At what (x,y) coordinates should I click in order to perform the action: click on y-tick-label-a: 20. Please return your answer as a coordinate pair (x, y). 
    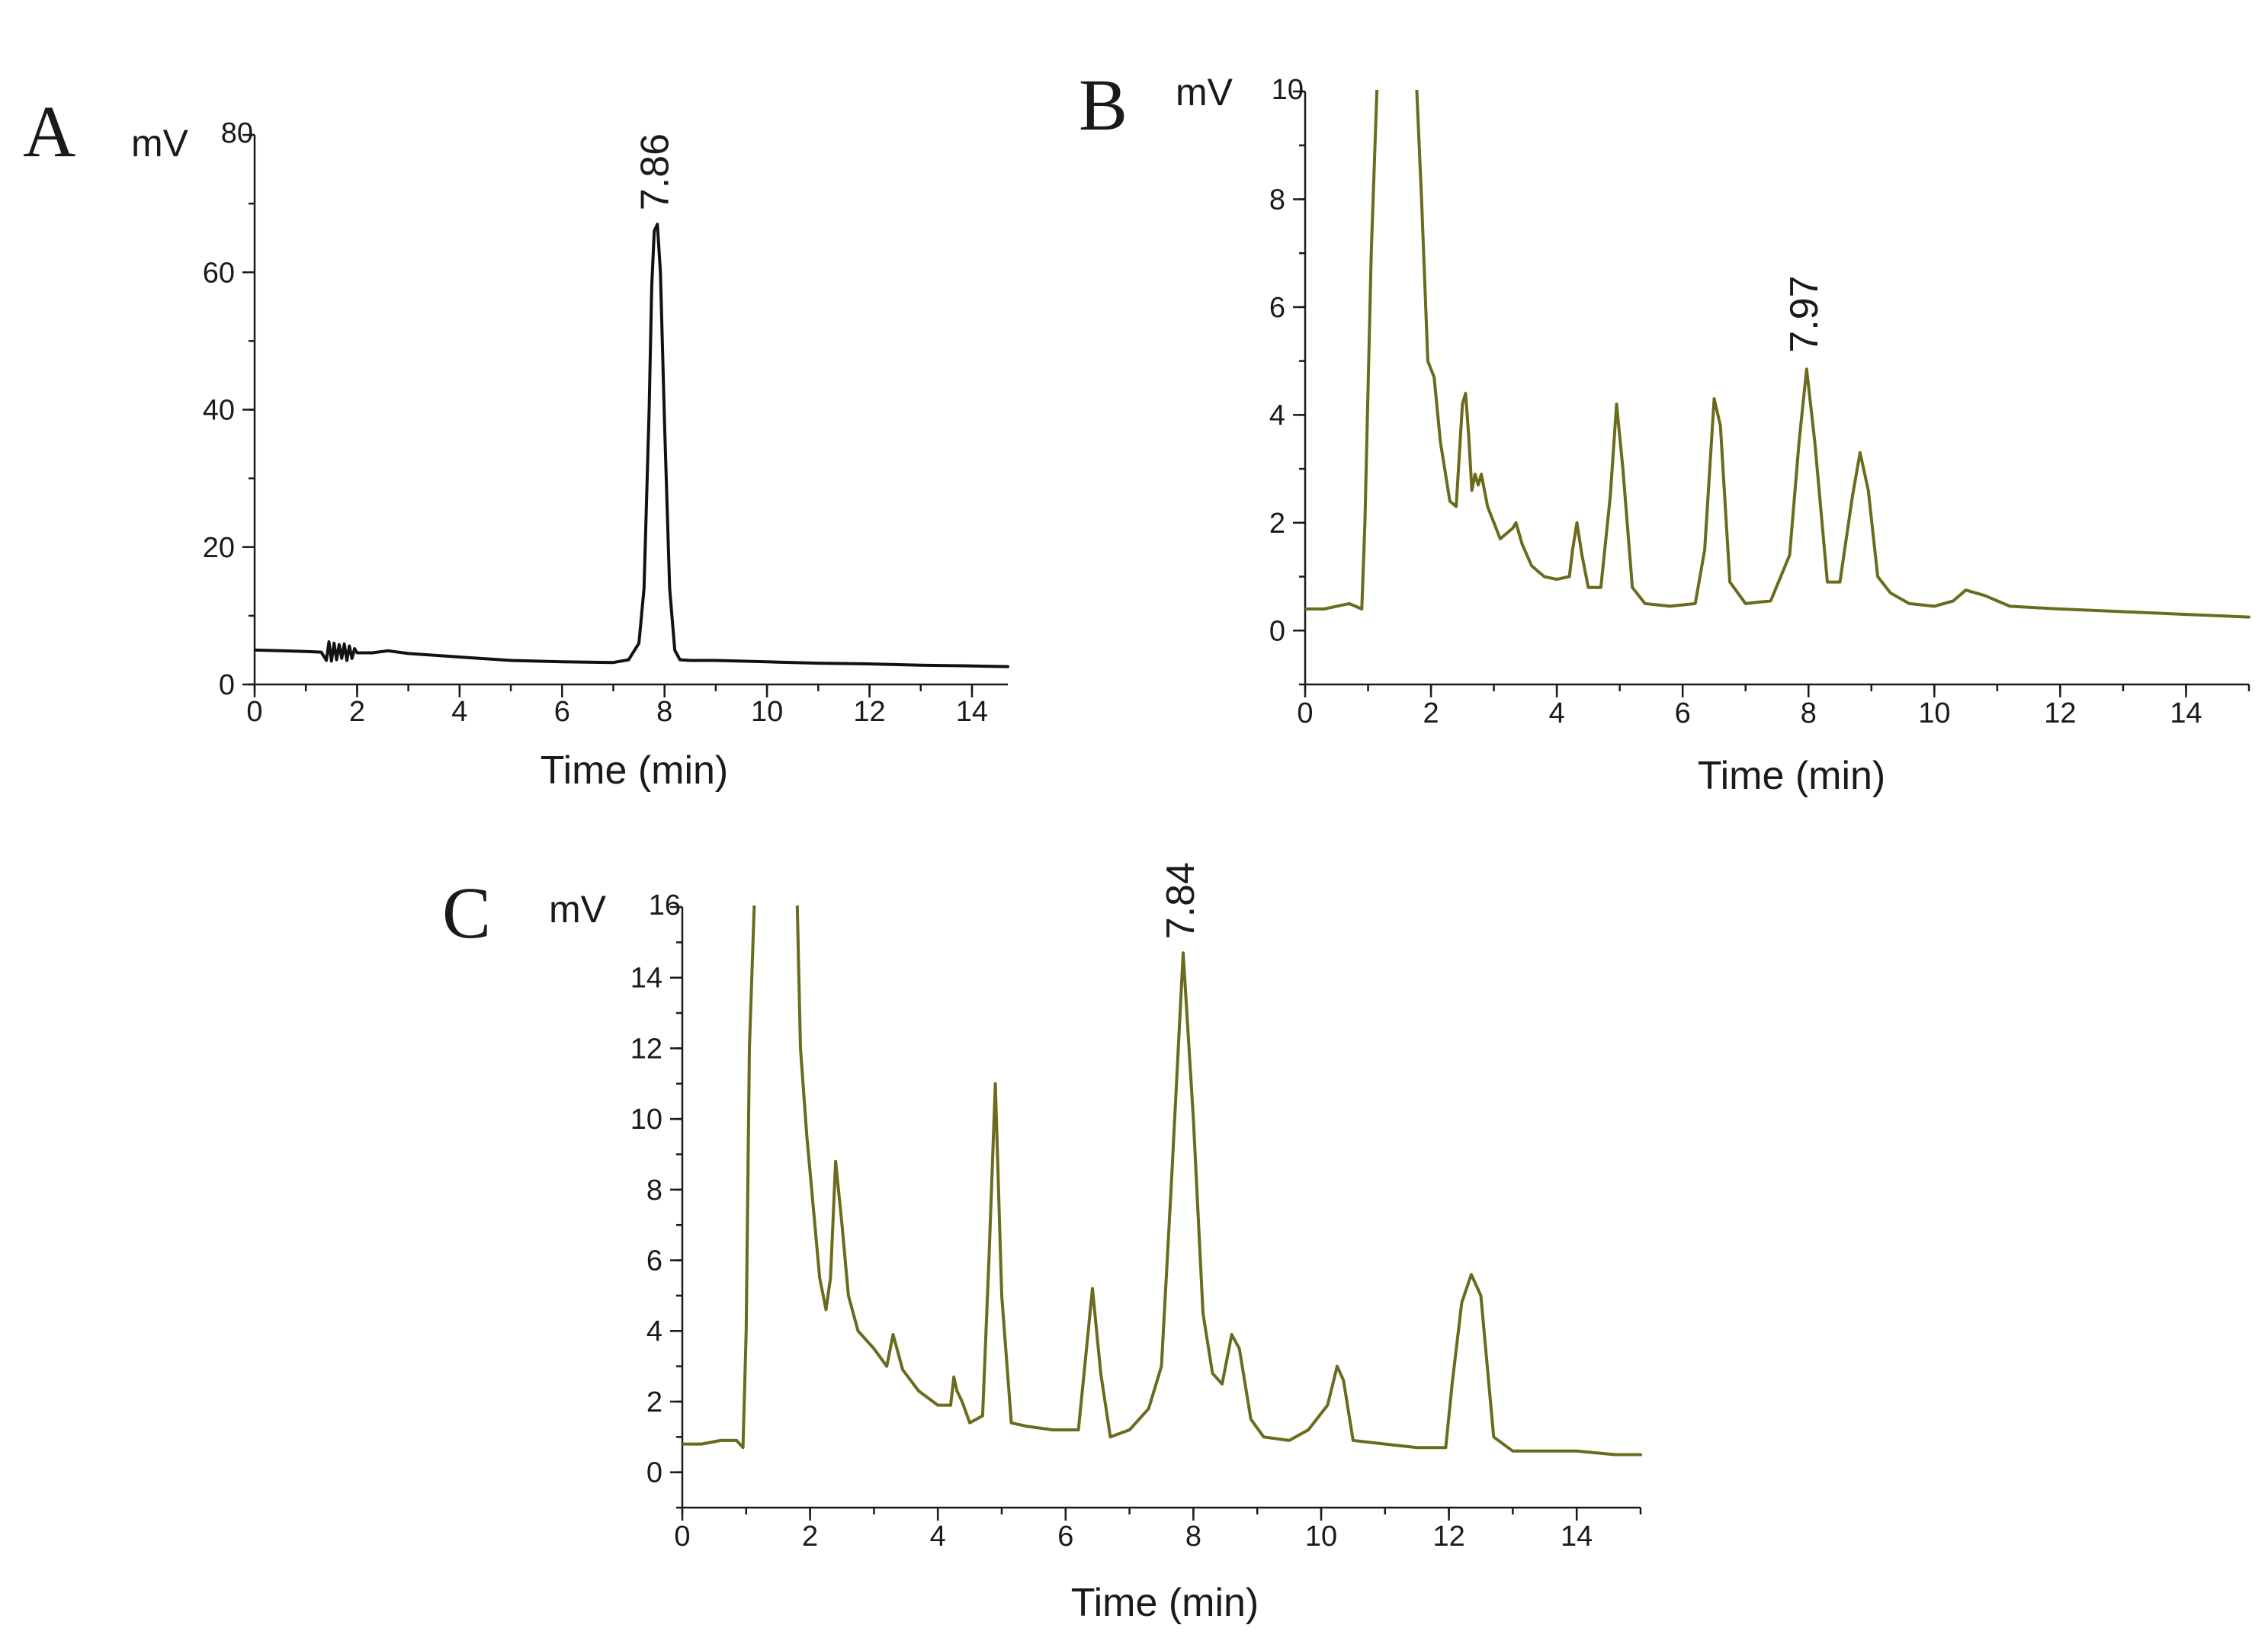
    Looking at the image, I should click on (219, 548).